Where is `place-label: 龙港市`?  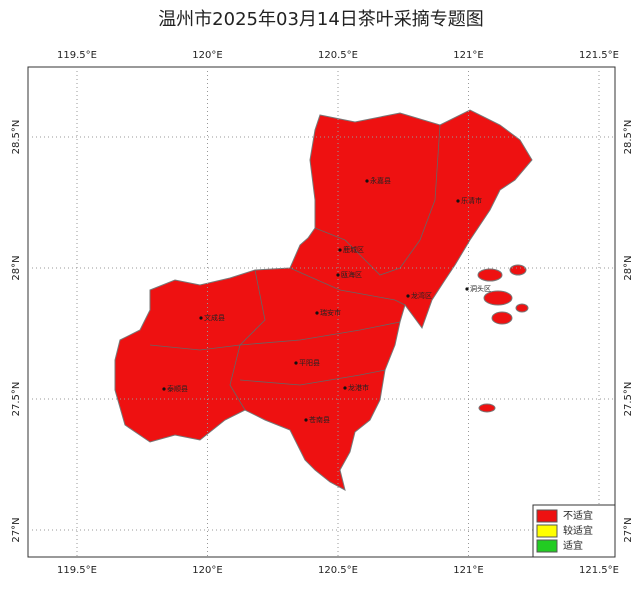
place-label: 龙港市 is located at coordinates (358, 387).